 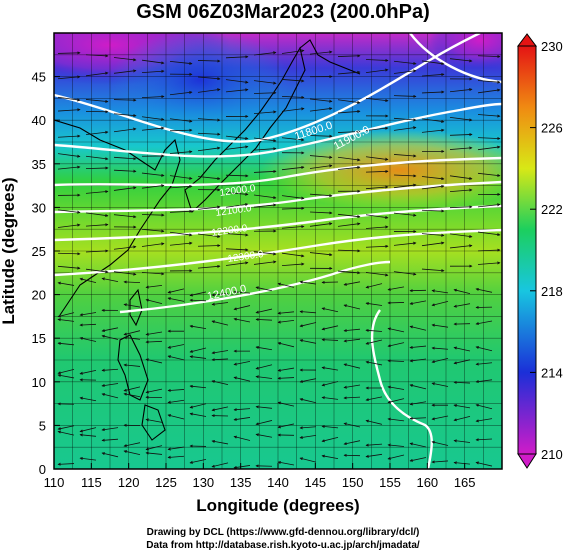 I want to click on coastline-philippines, so click(x=141, y=387).